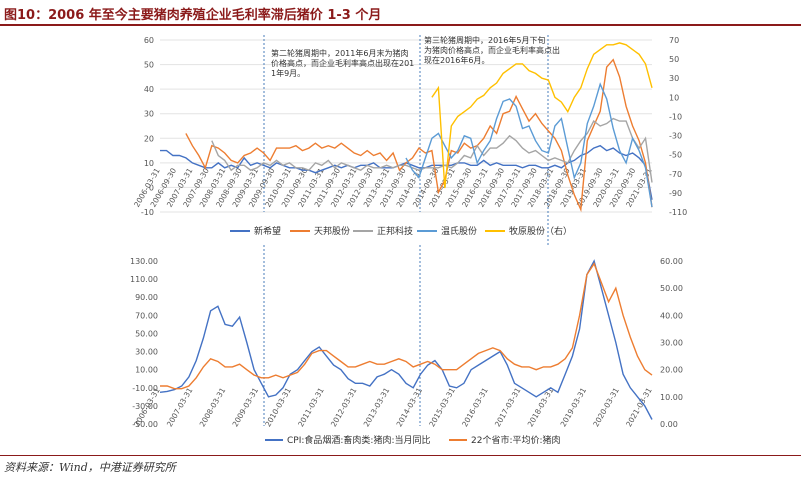 The width and height of the screenshot is (801, 481). What do you see at coordinates (674, 59) in the screenshot?
I see `y-tick-label-right: 50` at bounding box center [674, 59].